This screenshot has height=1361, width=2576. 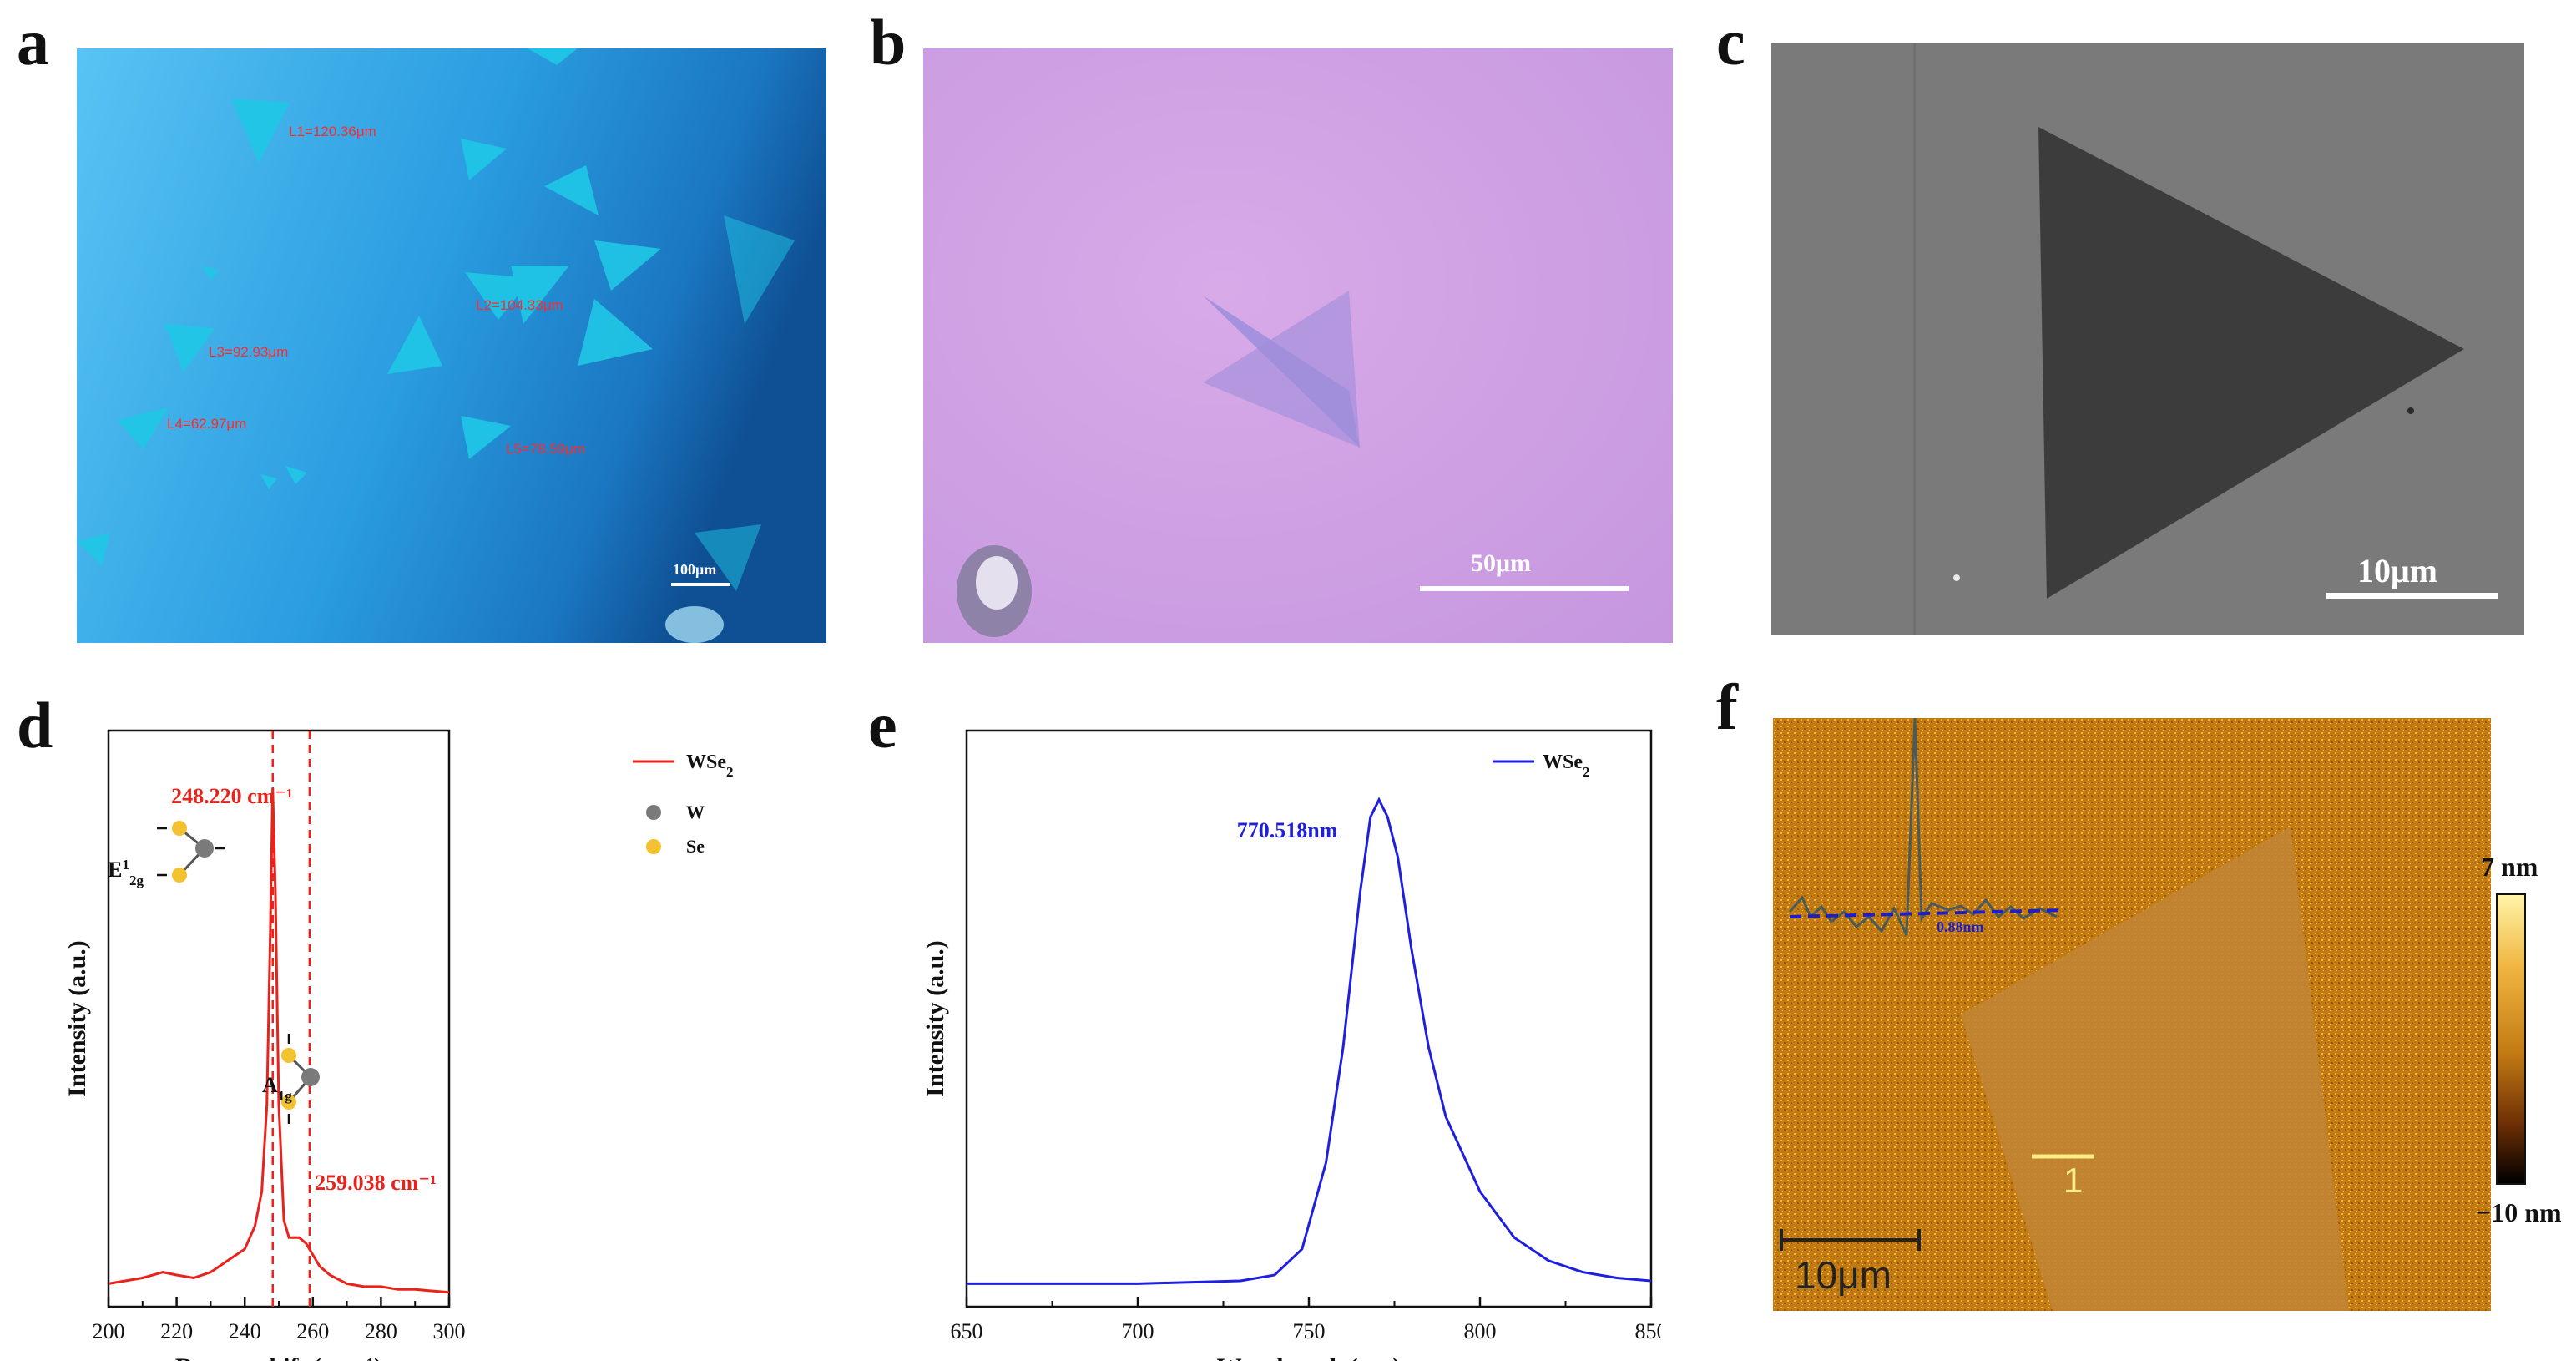 I want to click on plot-frame, so click(x=279, y=1018).